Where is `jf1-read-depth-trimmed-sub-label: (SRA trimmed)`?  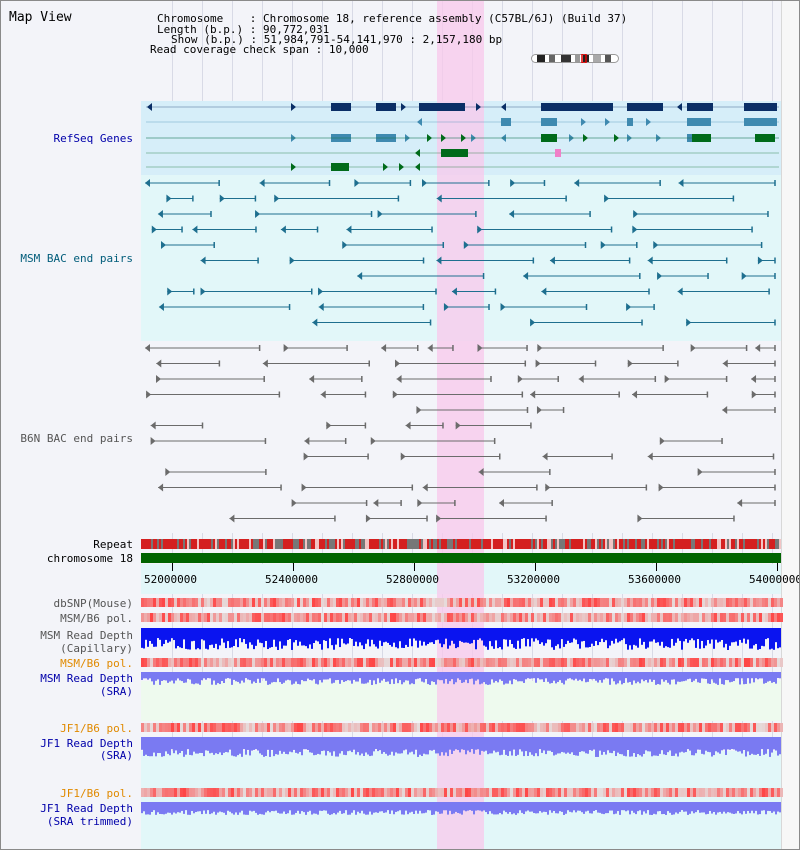 jf1-read-depth-trimmed-sub-label: (SRA trimmed) is located at coordinates (89, 821).